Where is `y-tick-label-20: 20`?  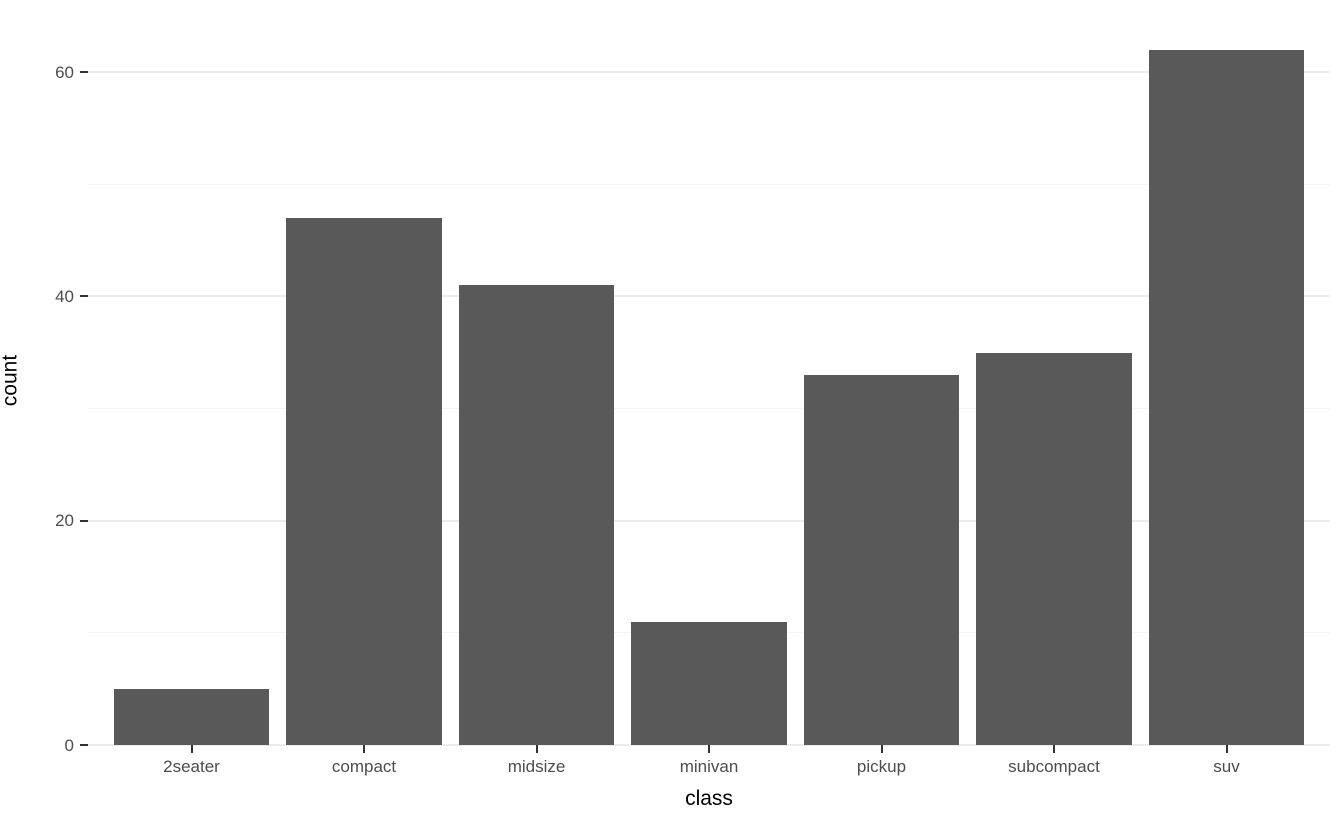
y-tick-label-20: 20 is located at coordinates (64, 521).